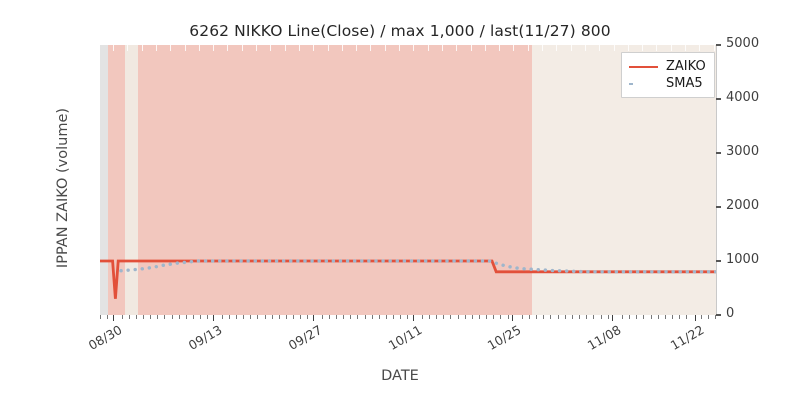 This screenshot has width=800, height=400. What do you see at coordinates (105, 338) in the screenshot?
I see `x-tick-label: 08/30` at bounding box center [105, 338].